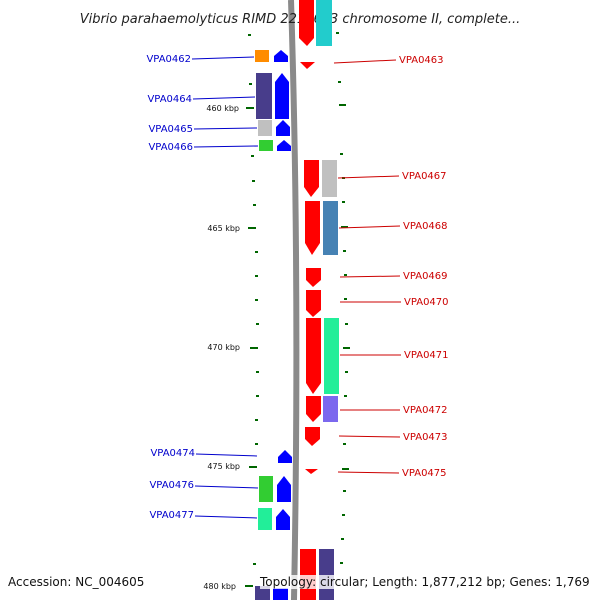  I want to click on gene-label-vpa0476: VPA0476, so click(171, 485).